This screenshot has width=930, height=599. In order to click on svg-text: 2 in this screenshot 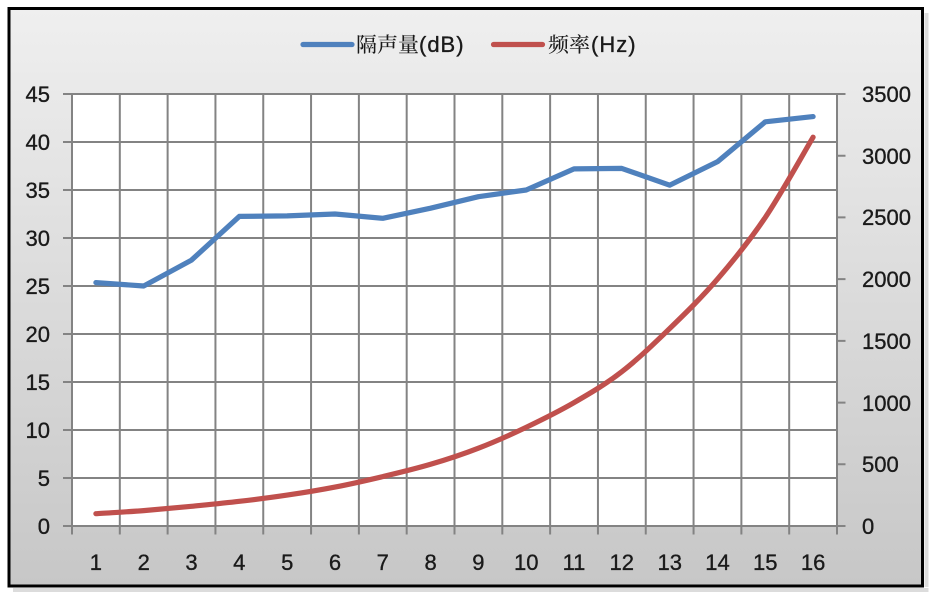, I will do `click(144, 562)`.